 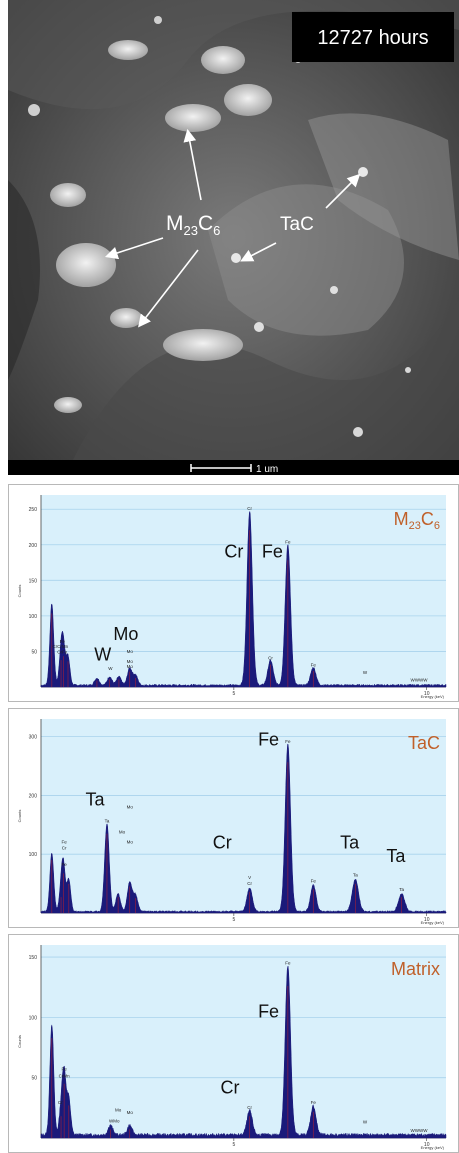 What do you see at coordinates (60, 646) in the screenshot?
I see `peak-tag: CrCrMn` at bounding box center [60, 646].